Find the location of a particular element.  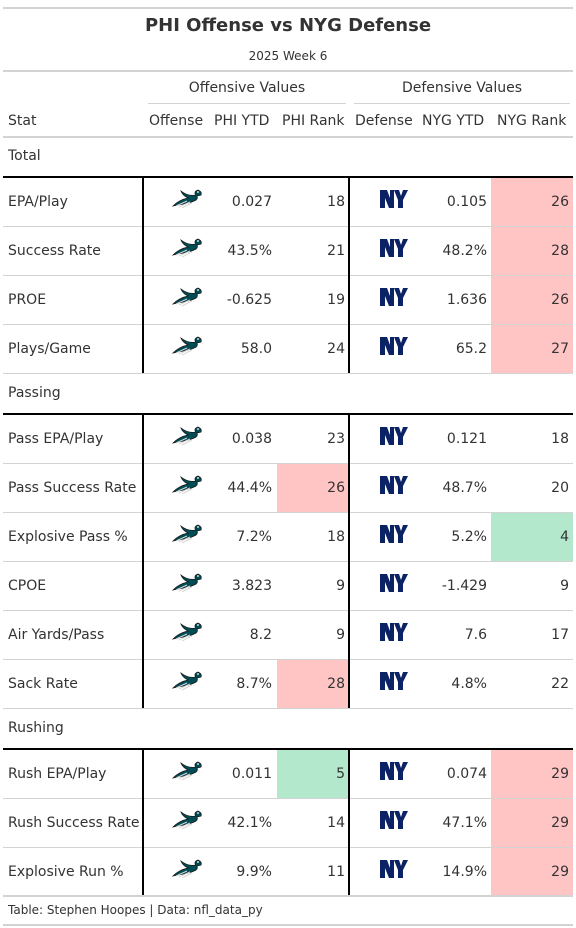

nyg-ytd-cell: 14.9% is located at coordinates (464, 872).